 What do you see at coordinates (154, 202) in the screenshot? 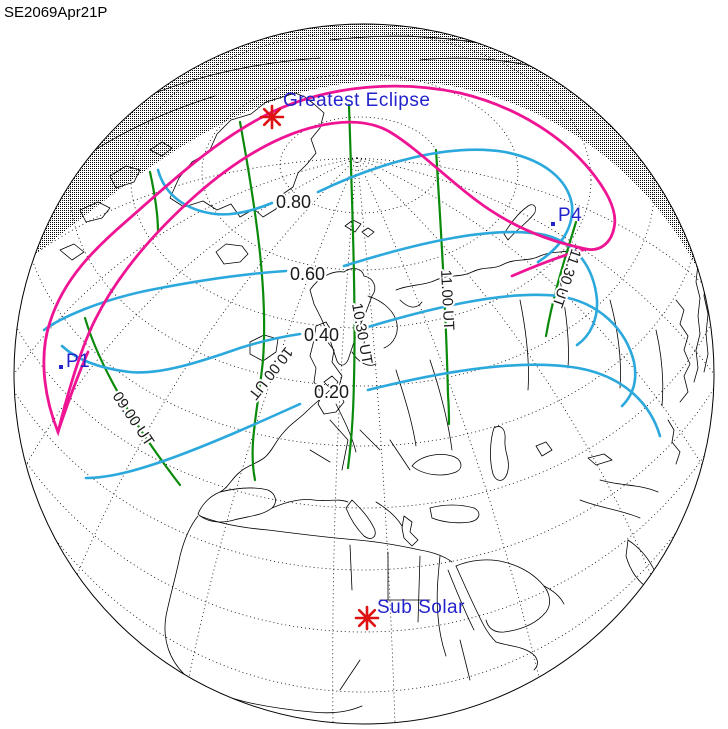
I see `time-line-extra` at bounding box center [154, 202].